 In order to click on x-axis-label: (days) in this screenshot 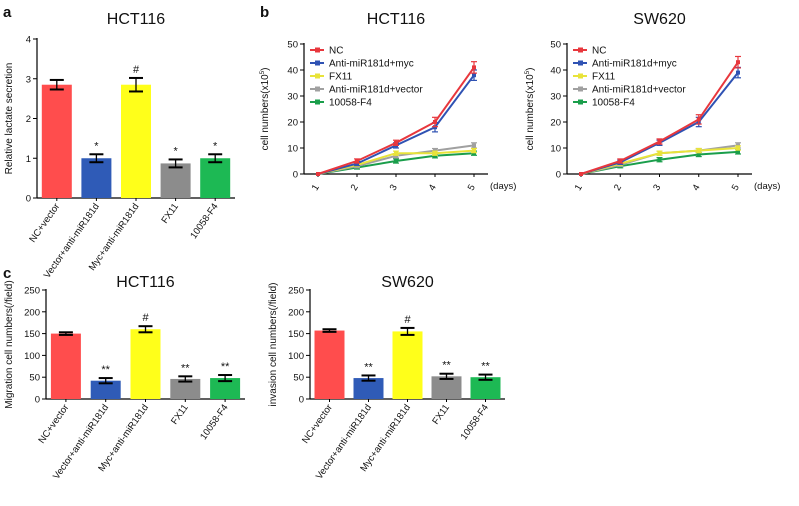, I will do `click(503, 186)`.